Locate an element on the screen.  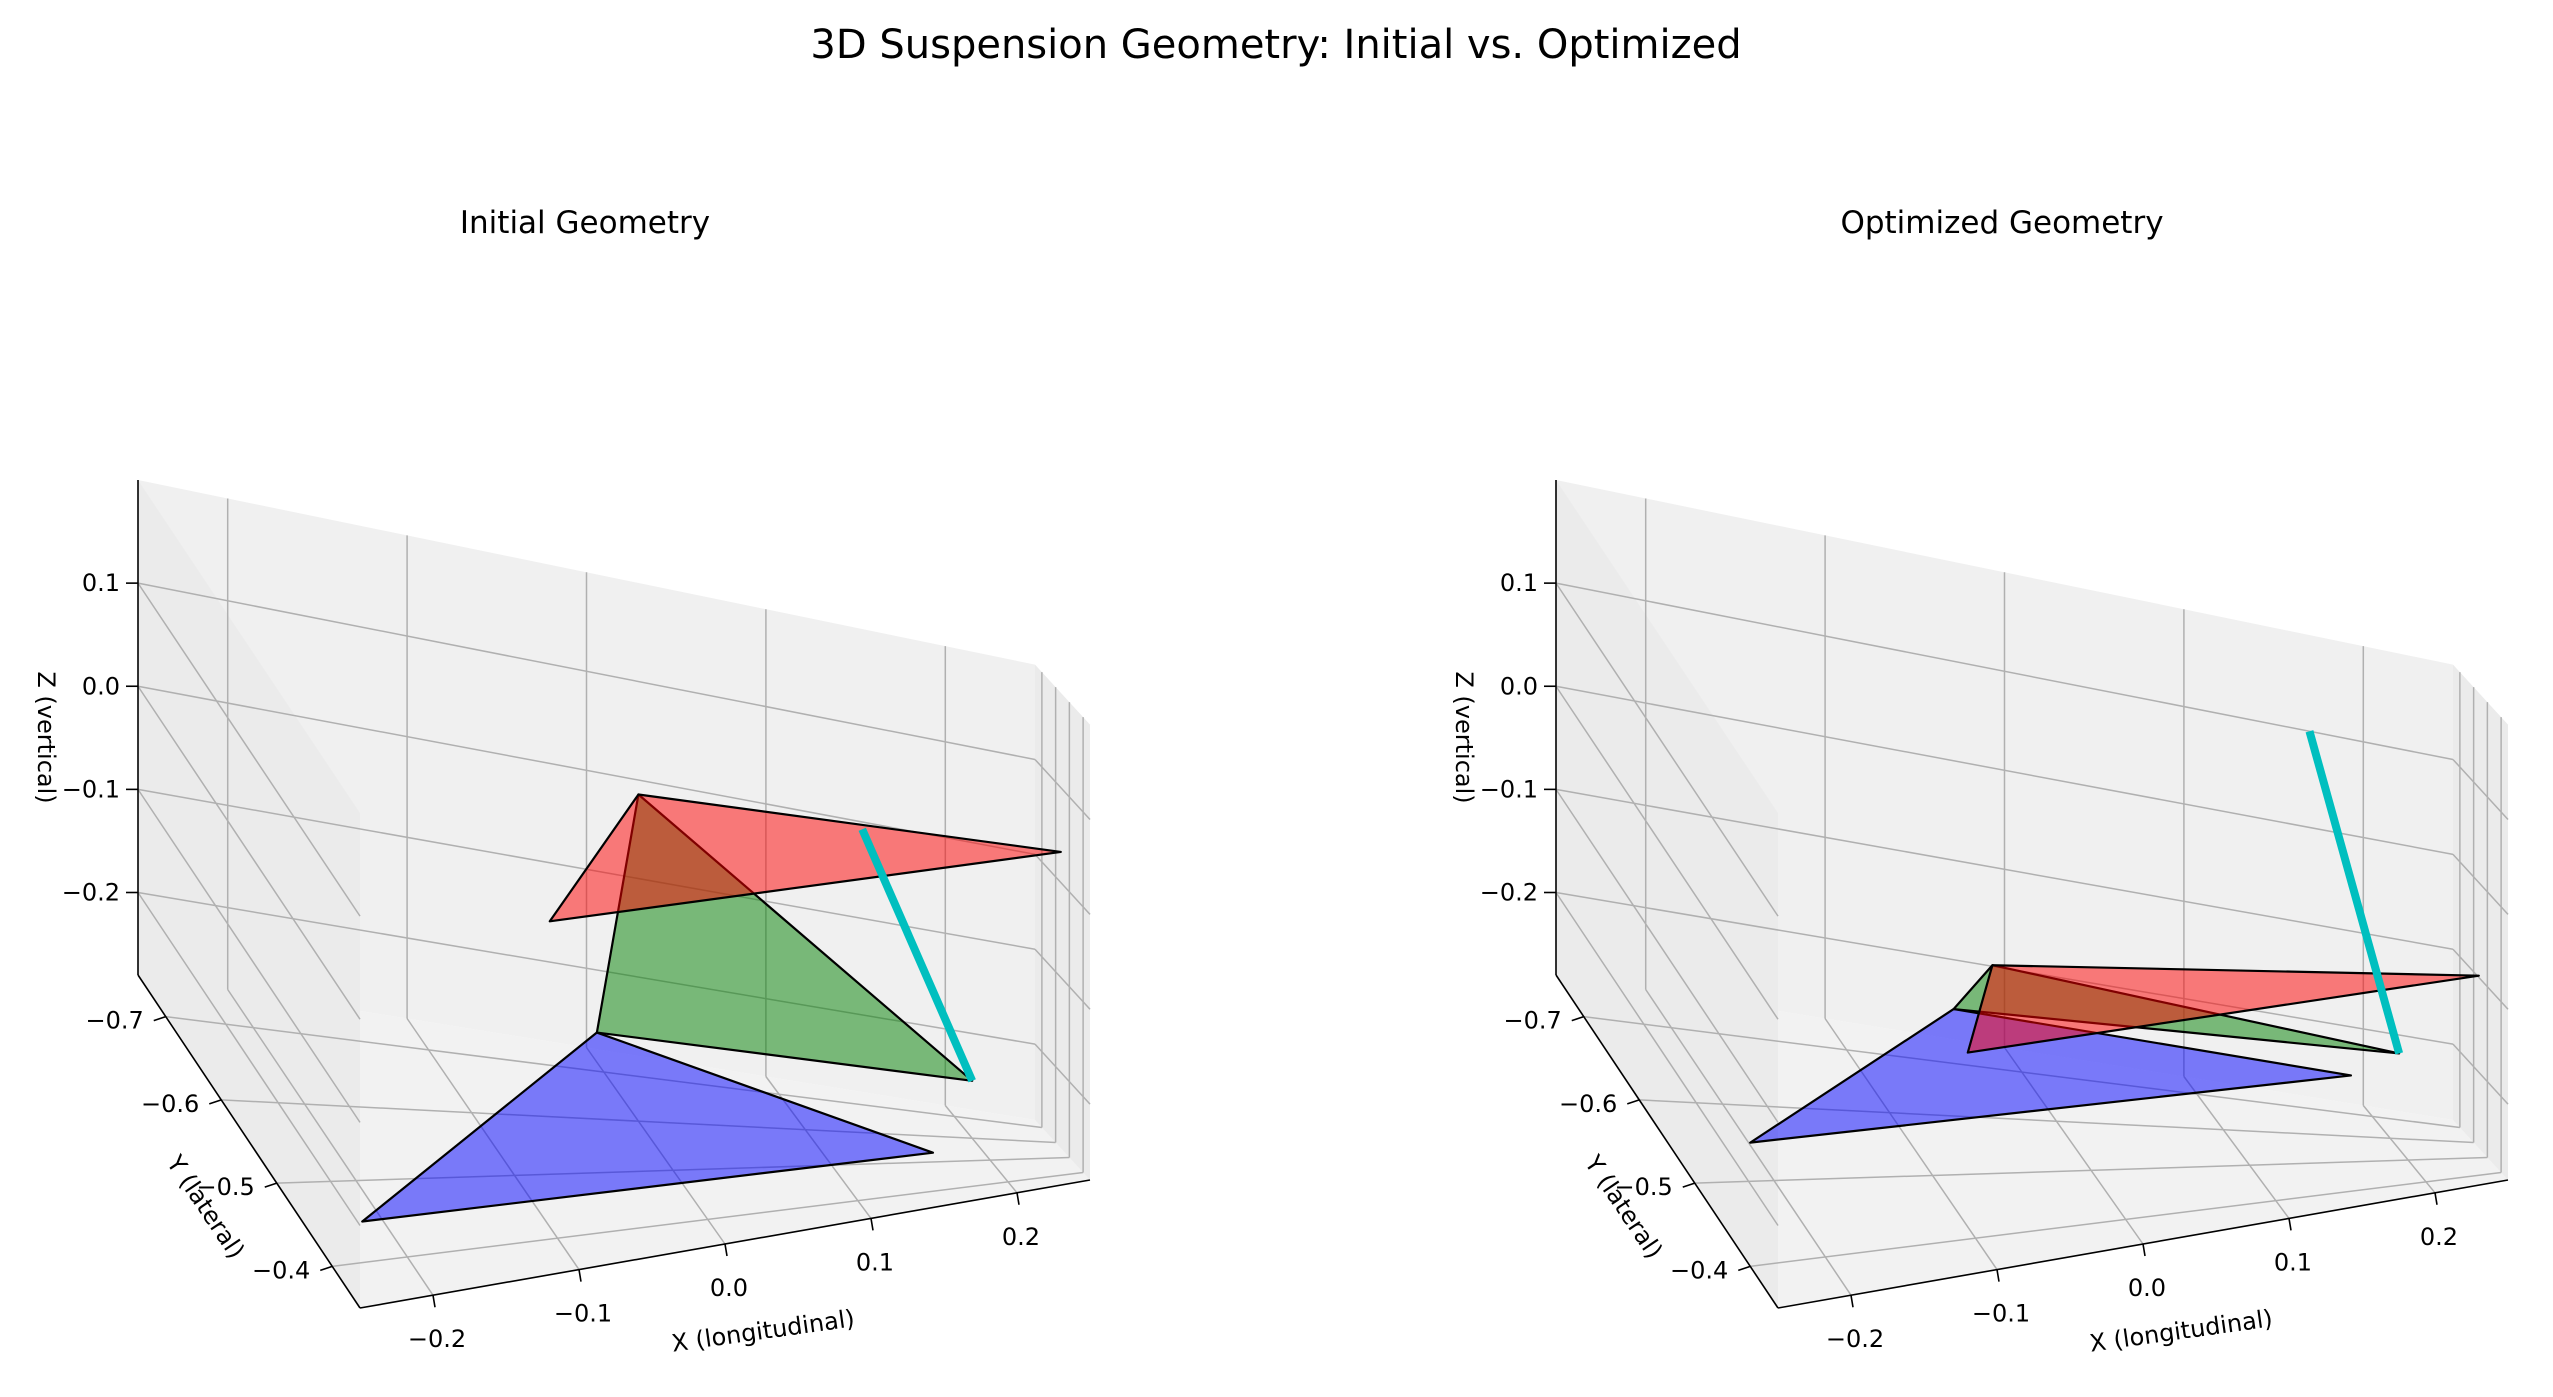
subplot-title: Initial Geometry is located at coordinates (585, 223).